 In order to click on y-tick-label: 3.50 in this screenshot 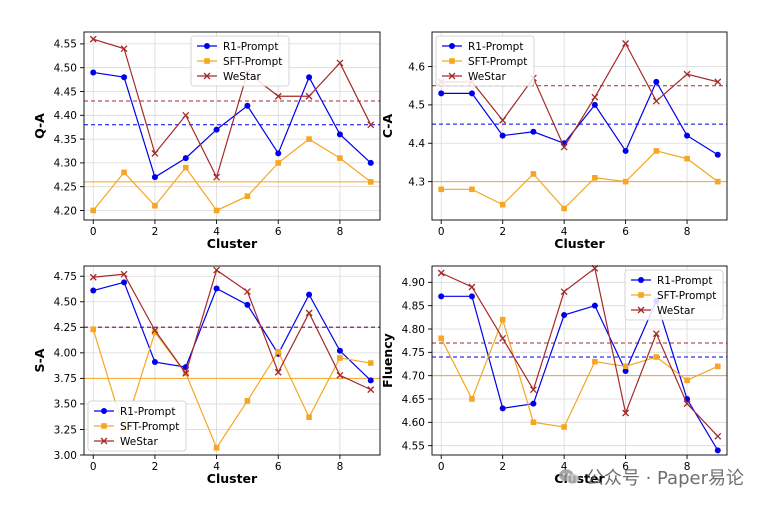, I will do `click(65, 405)`.